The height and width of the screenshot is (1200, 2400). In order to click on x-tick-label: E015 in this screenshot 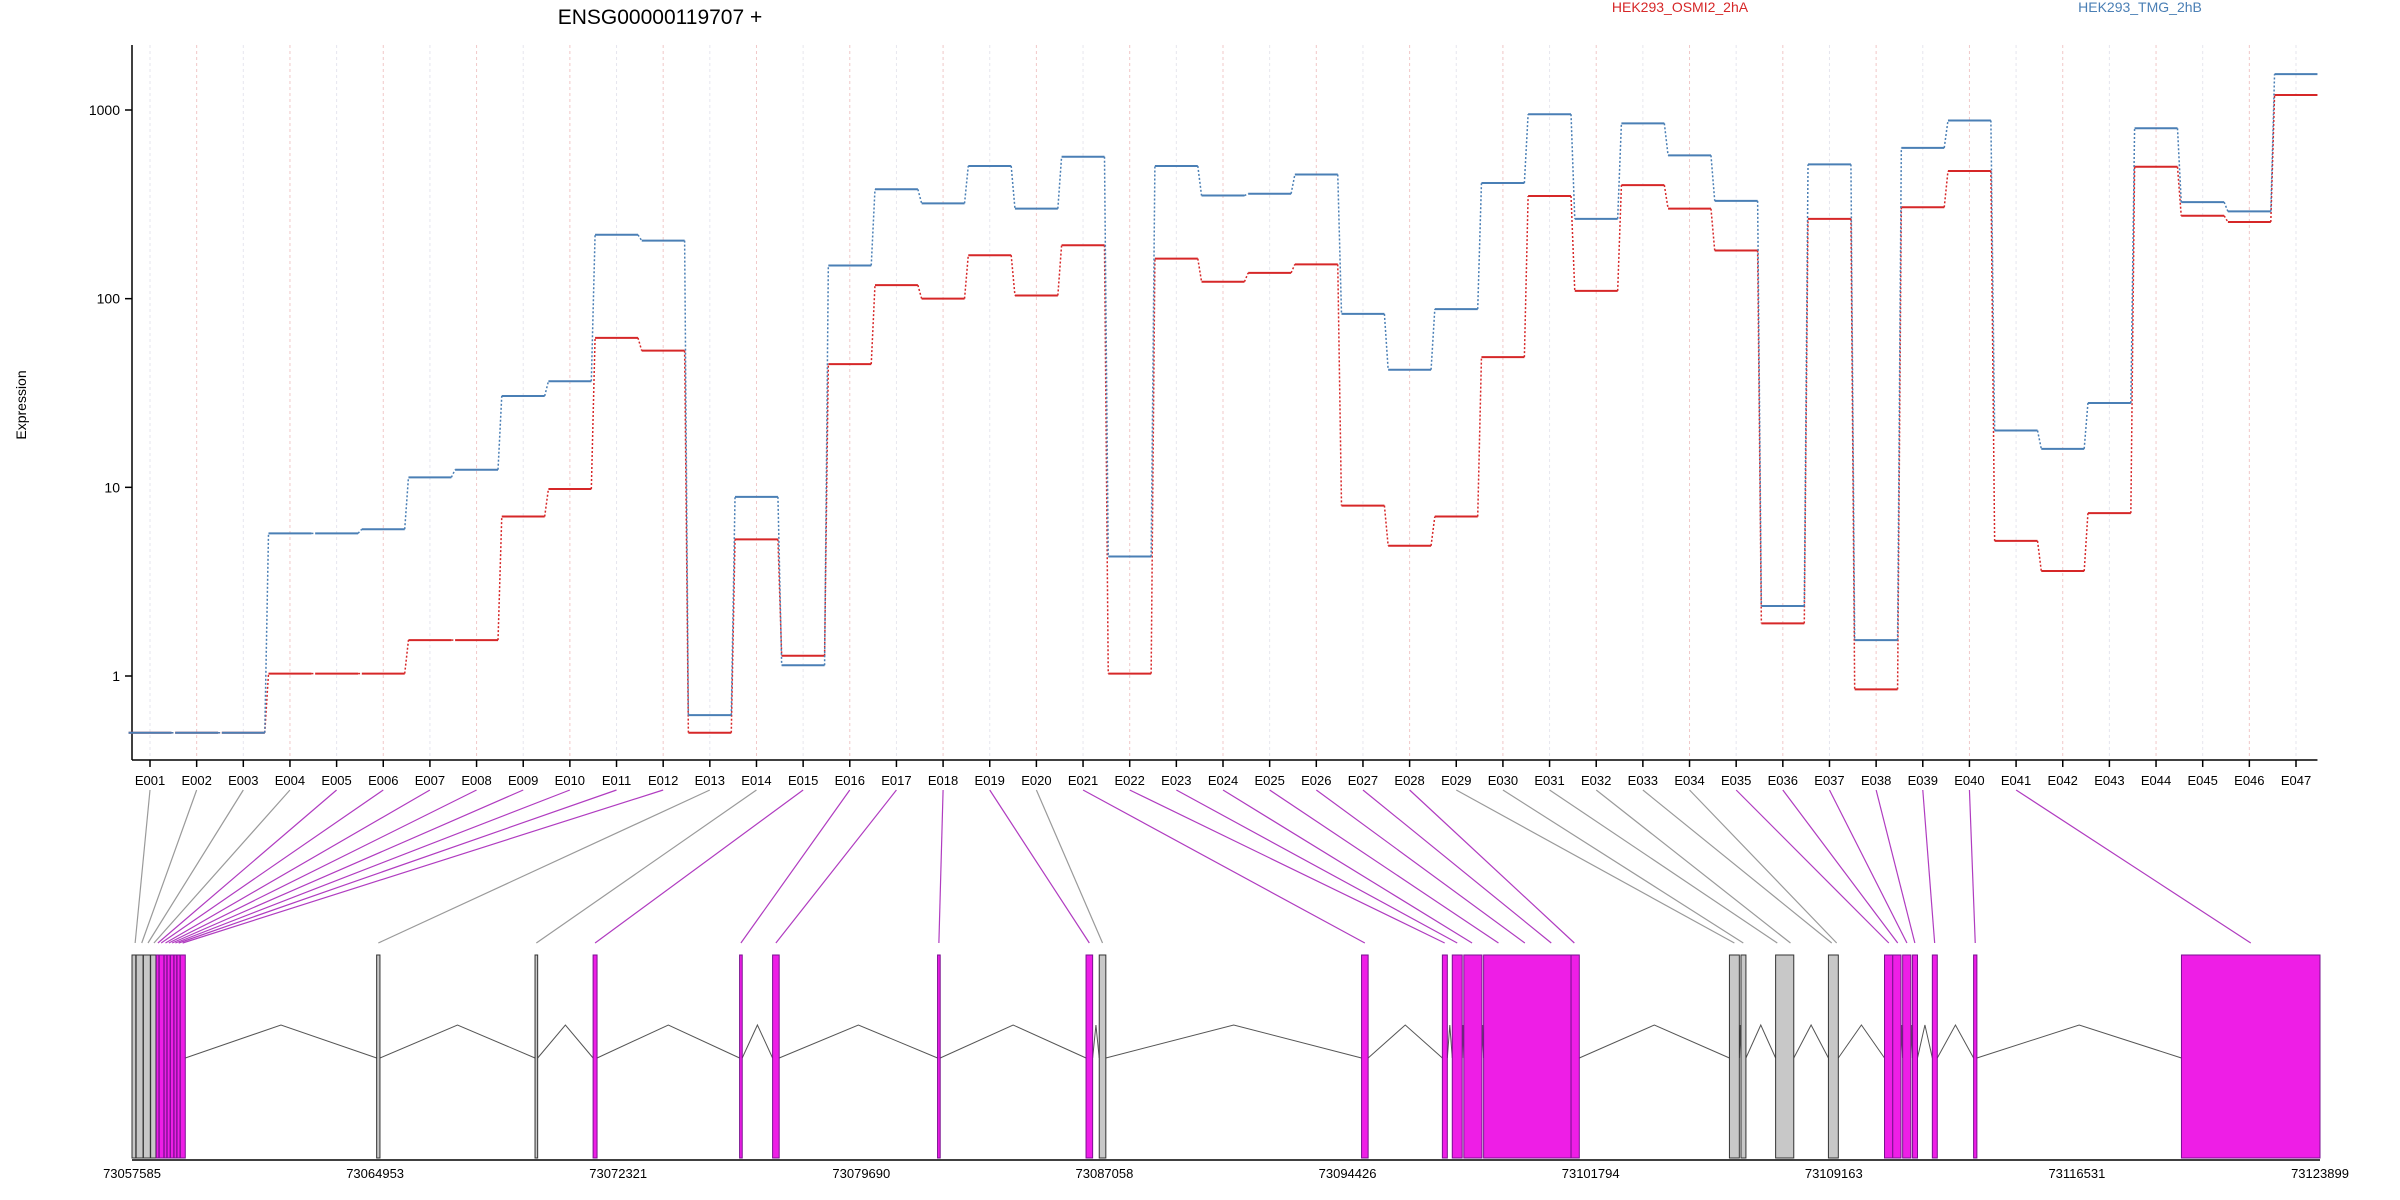, I will do `click(803, 780)`.